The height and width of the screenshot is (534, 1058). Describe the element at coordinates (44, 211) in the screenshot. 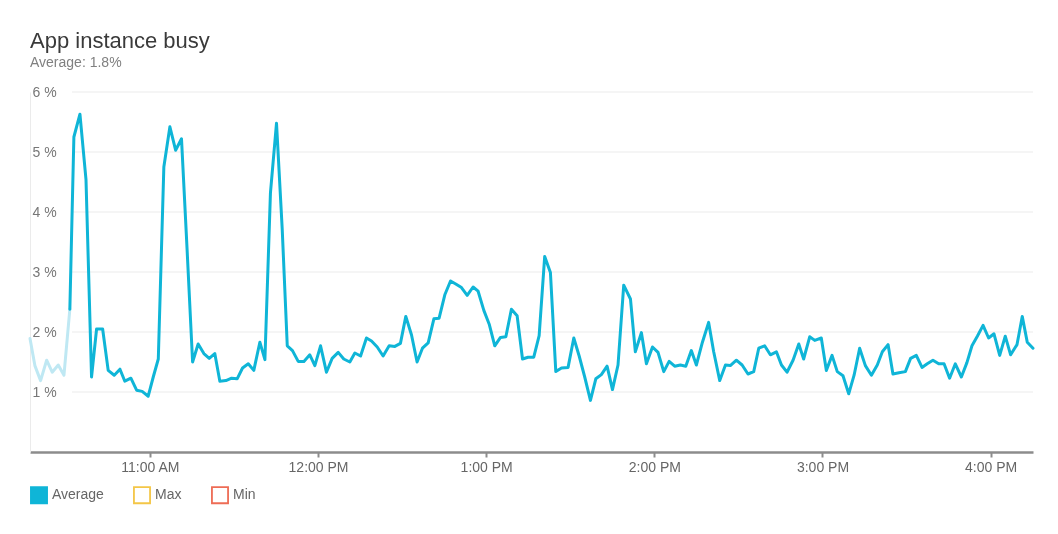

I see `y-tick-label: 4 %` at that location.